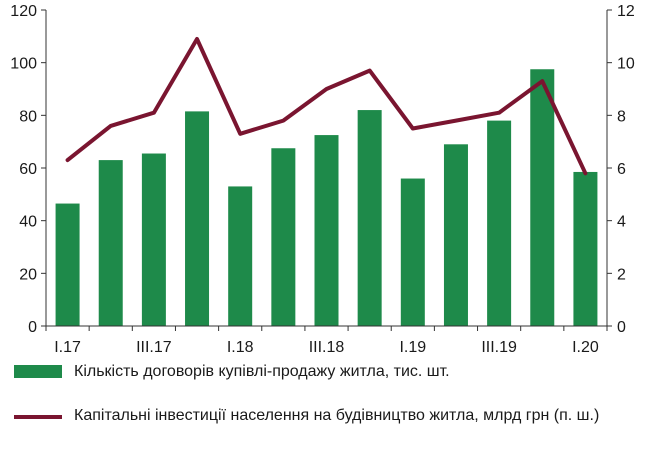  I want to click on y-left-tick-label: 80, so click(28, 116).